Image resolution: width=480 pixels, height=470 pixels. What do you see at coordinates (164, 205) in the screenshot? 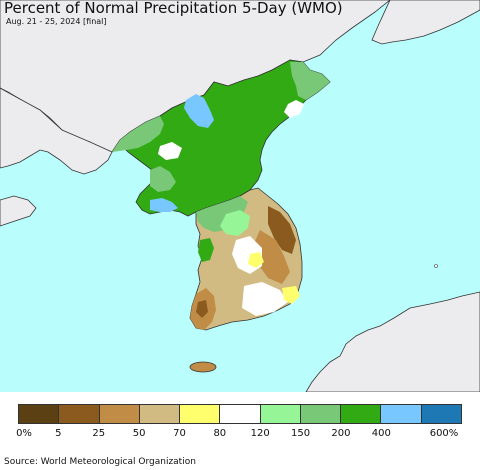
I see `nk-blue-south` at bounding box center [164, 205].